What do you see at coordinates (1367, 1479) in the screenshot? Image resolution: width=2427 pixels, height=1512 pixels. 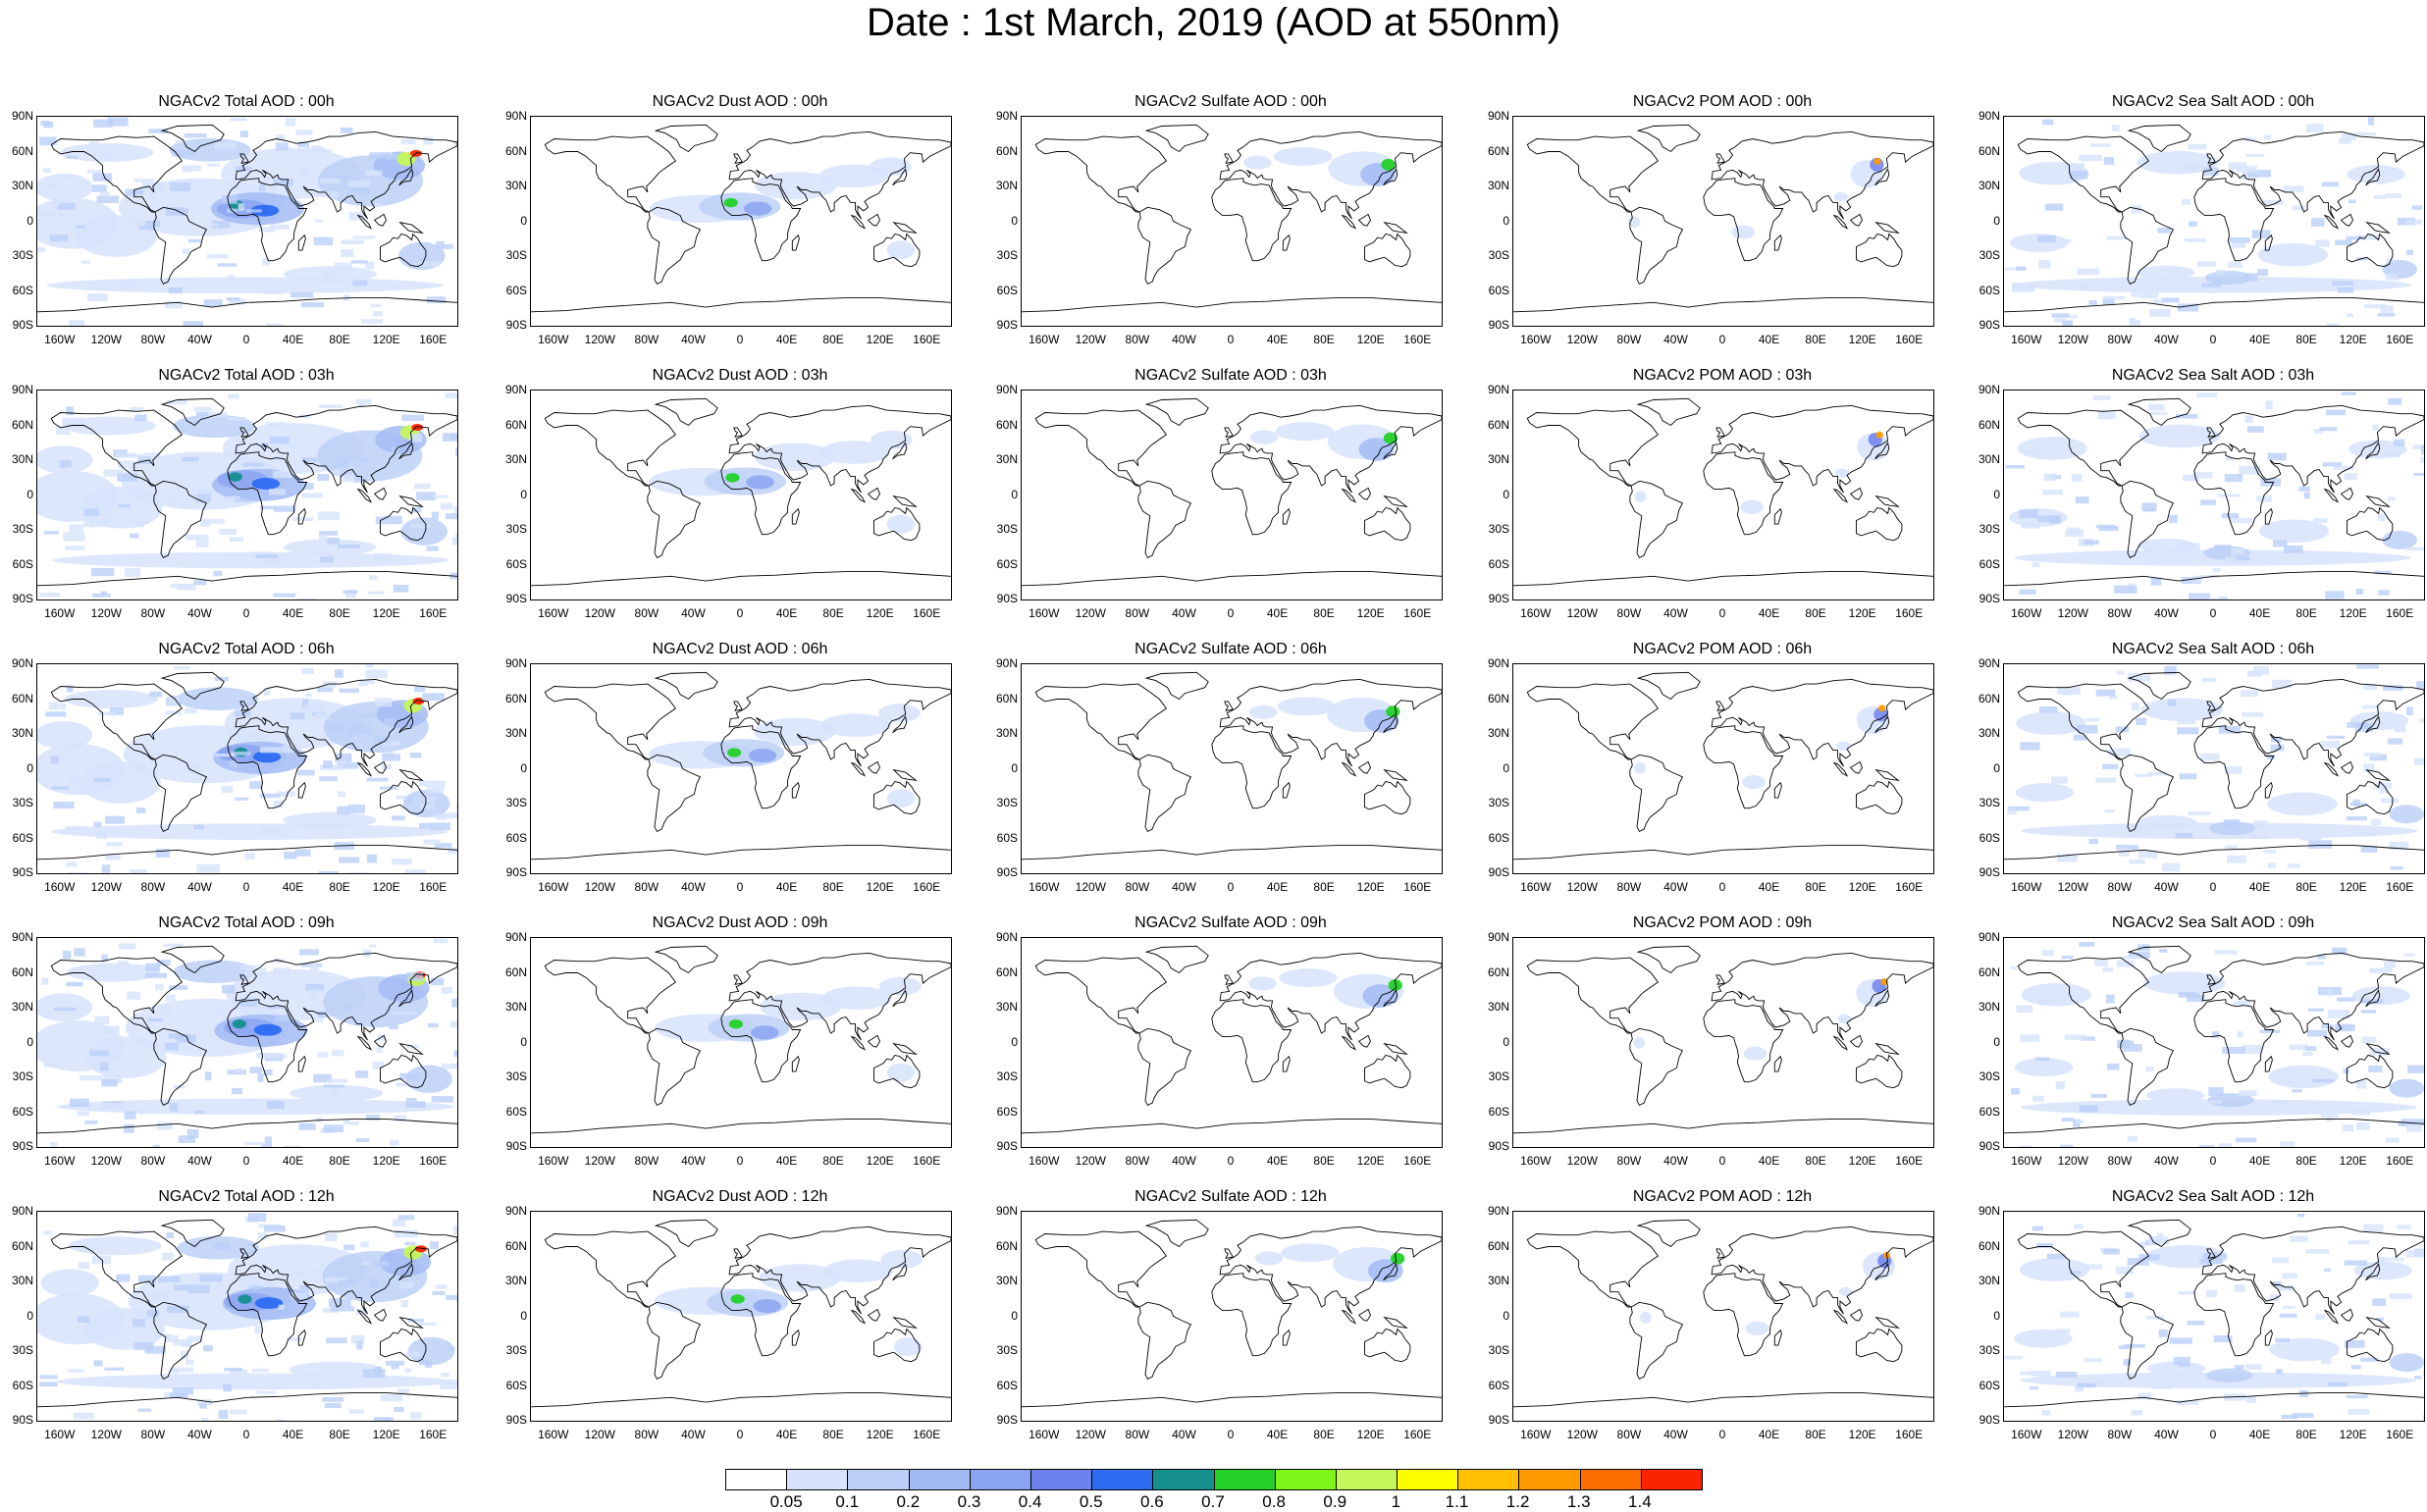 I see `colorbar-swatch` at bounding box center [1367, 1479].